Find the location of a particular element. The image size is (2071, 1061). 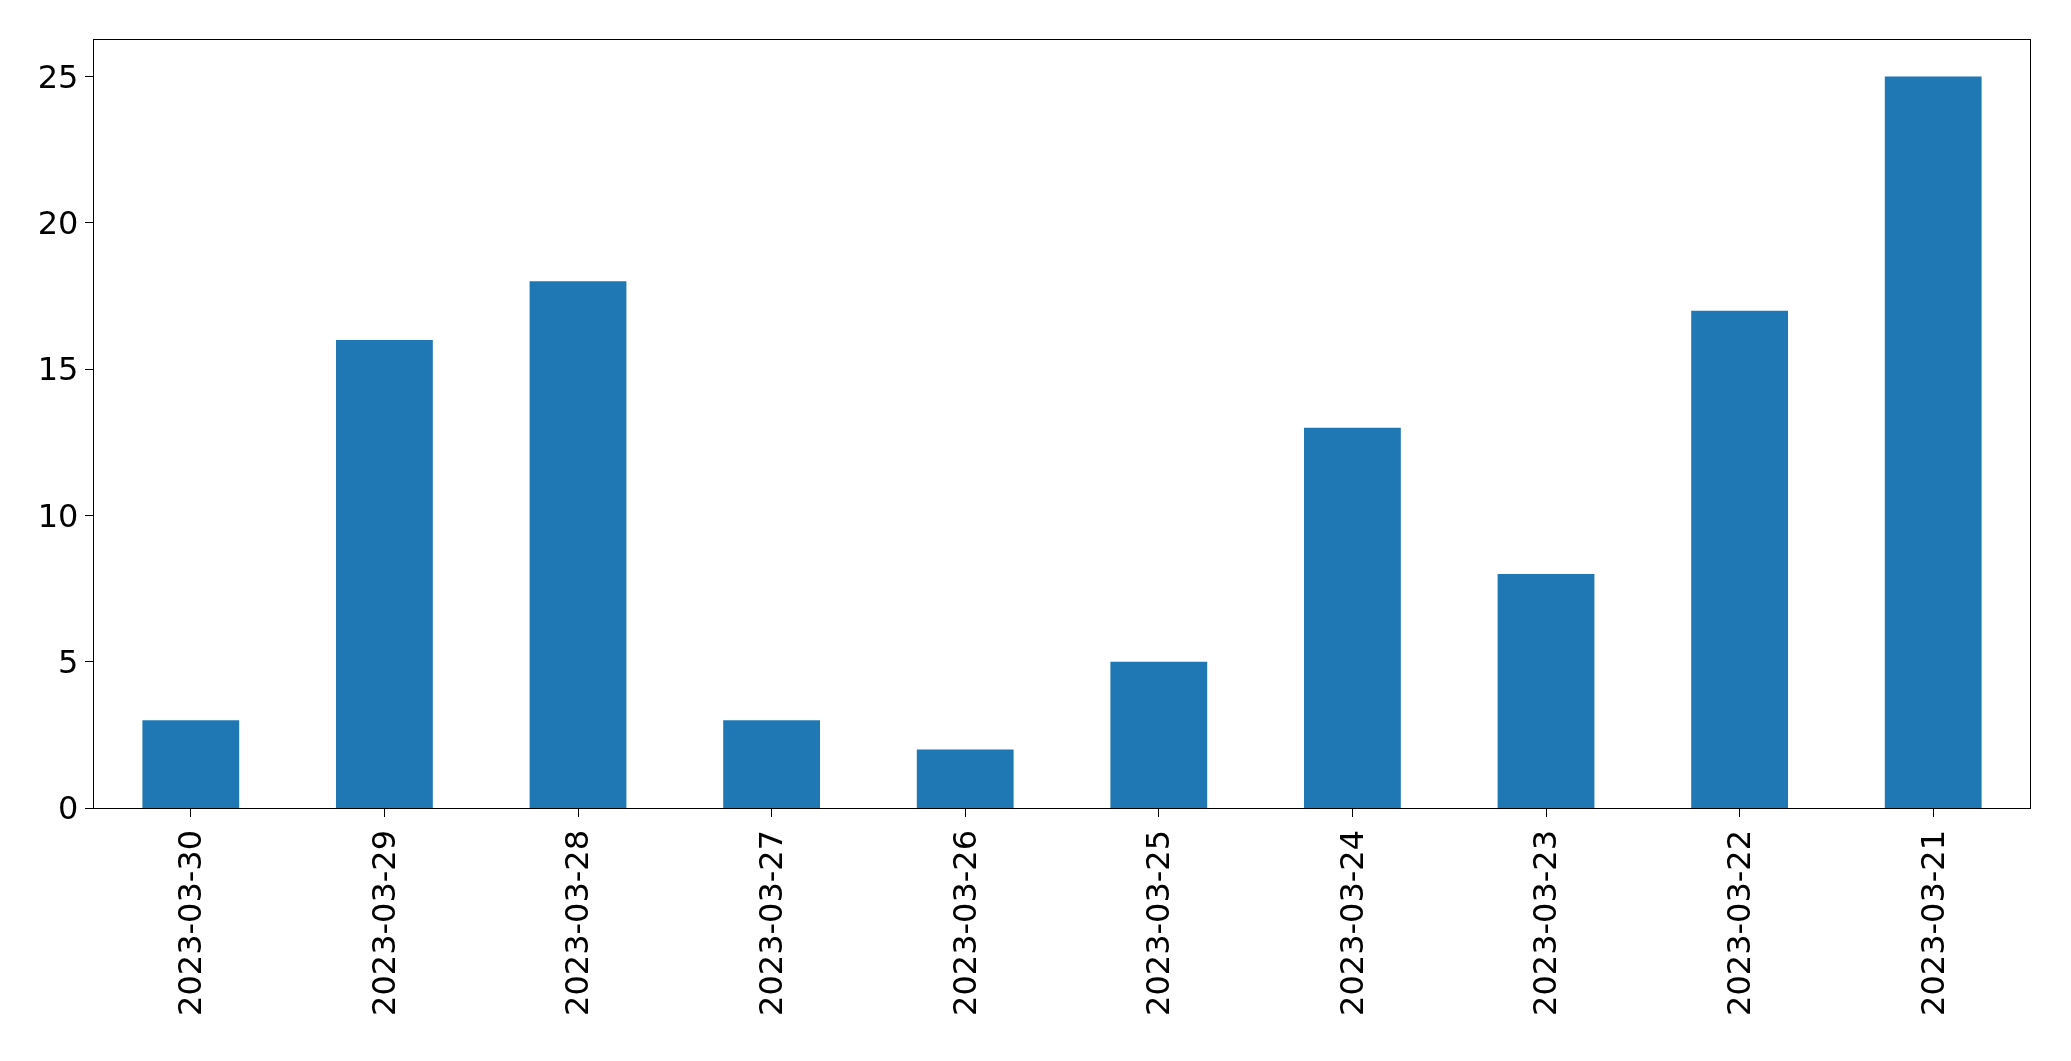

x-tick-label: 2023-03-24 is located at coordinates (1351, 922).